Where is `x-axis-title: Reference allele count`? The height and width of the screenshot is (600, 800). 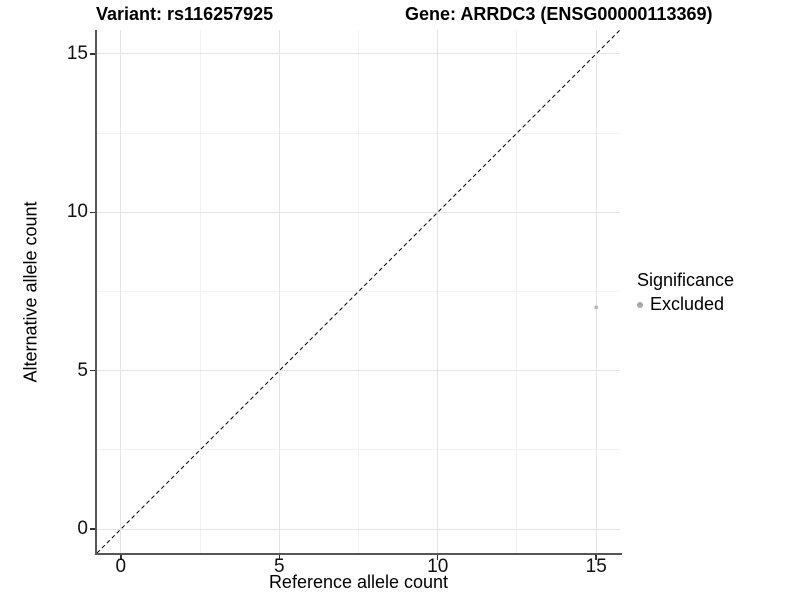
x-axis-title: Reference allele count is located at coordinates (358, 582).